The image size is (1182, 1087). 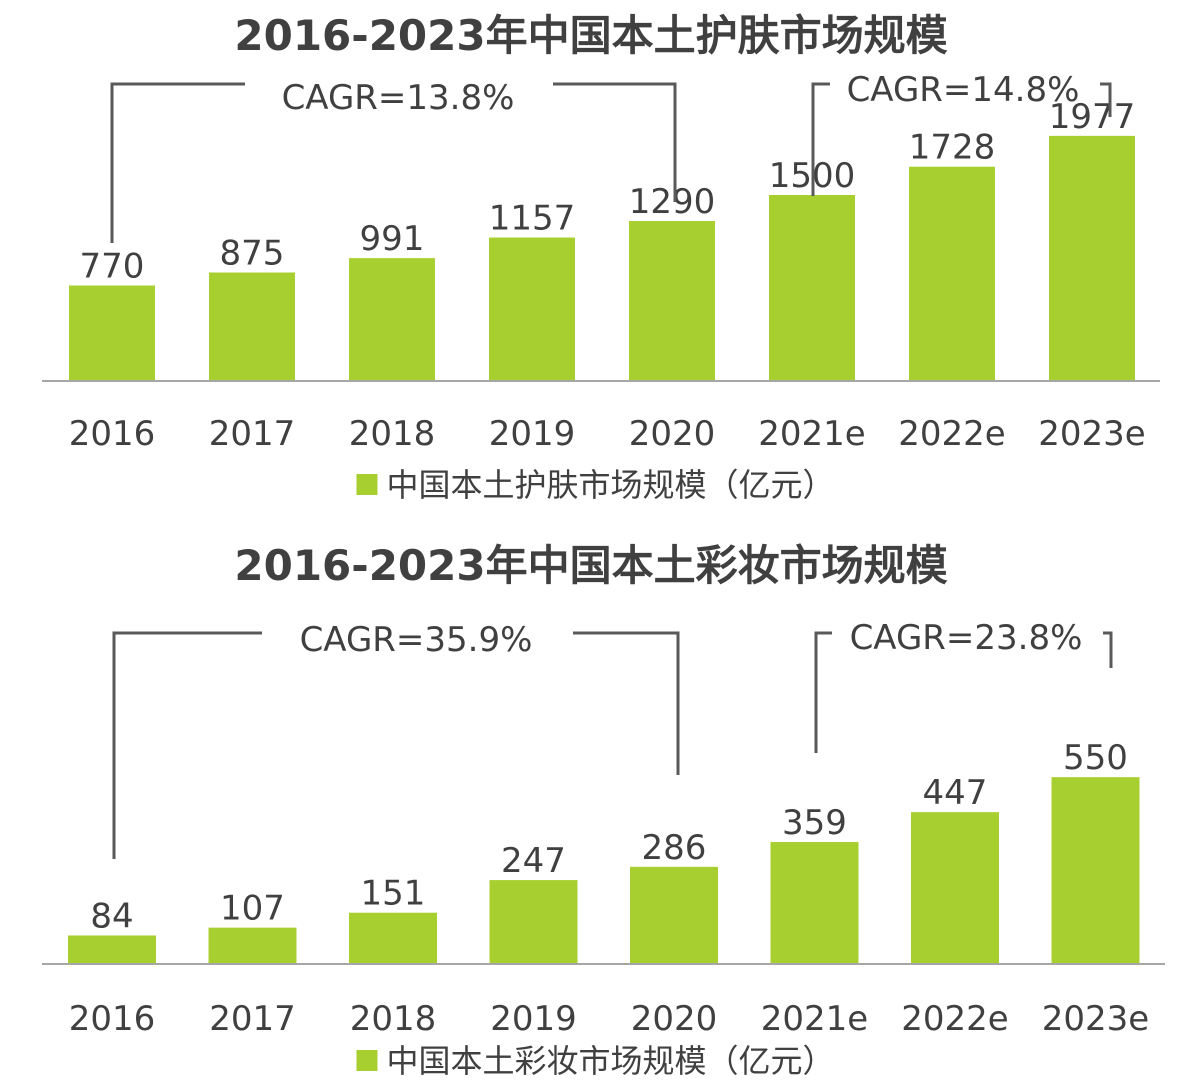 What do you see at coordinates (812, 288) in the screenshot?
I see `skincare-bar-2021e` at bounding box center [812, 288].